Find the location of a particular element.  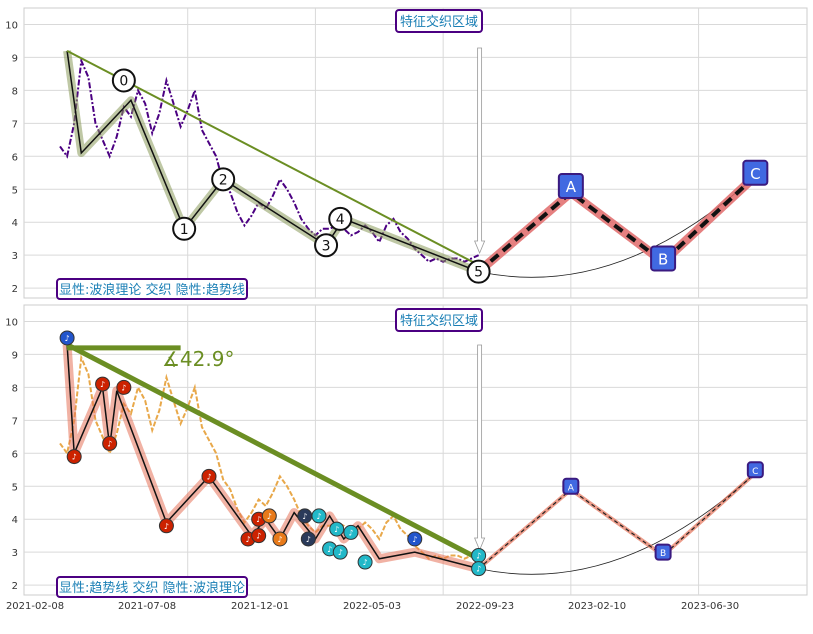

top-projection-badge-label: A is located at coordinates (571, 187).